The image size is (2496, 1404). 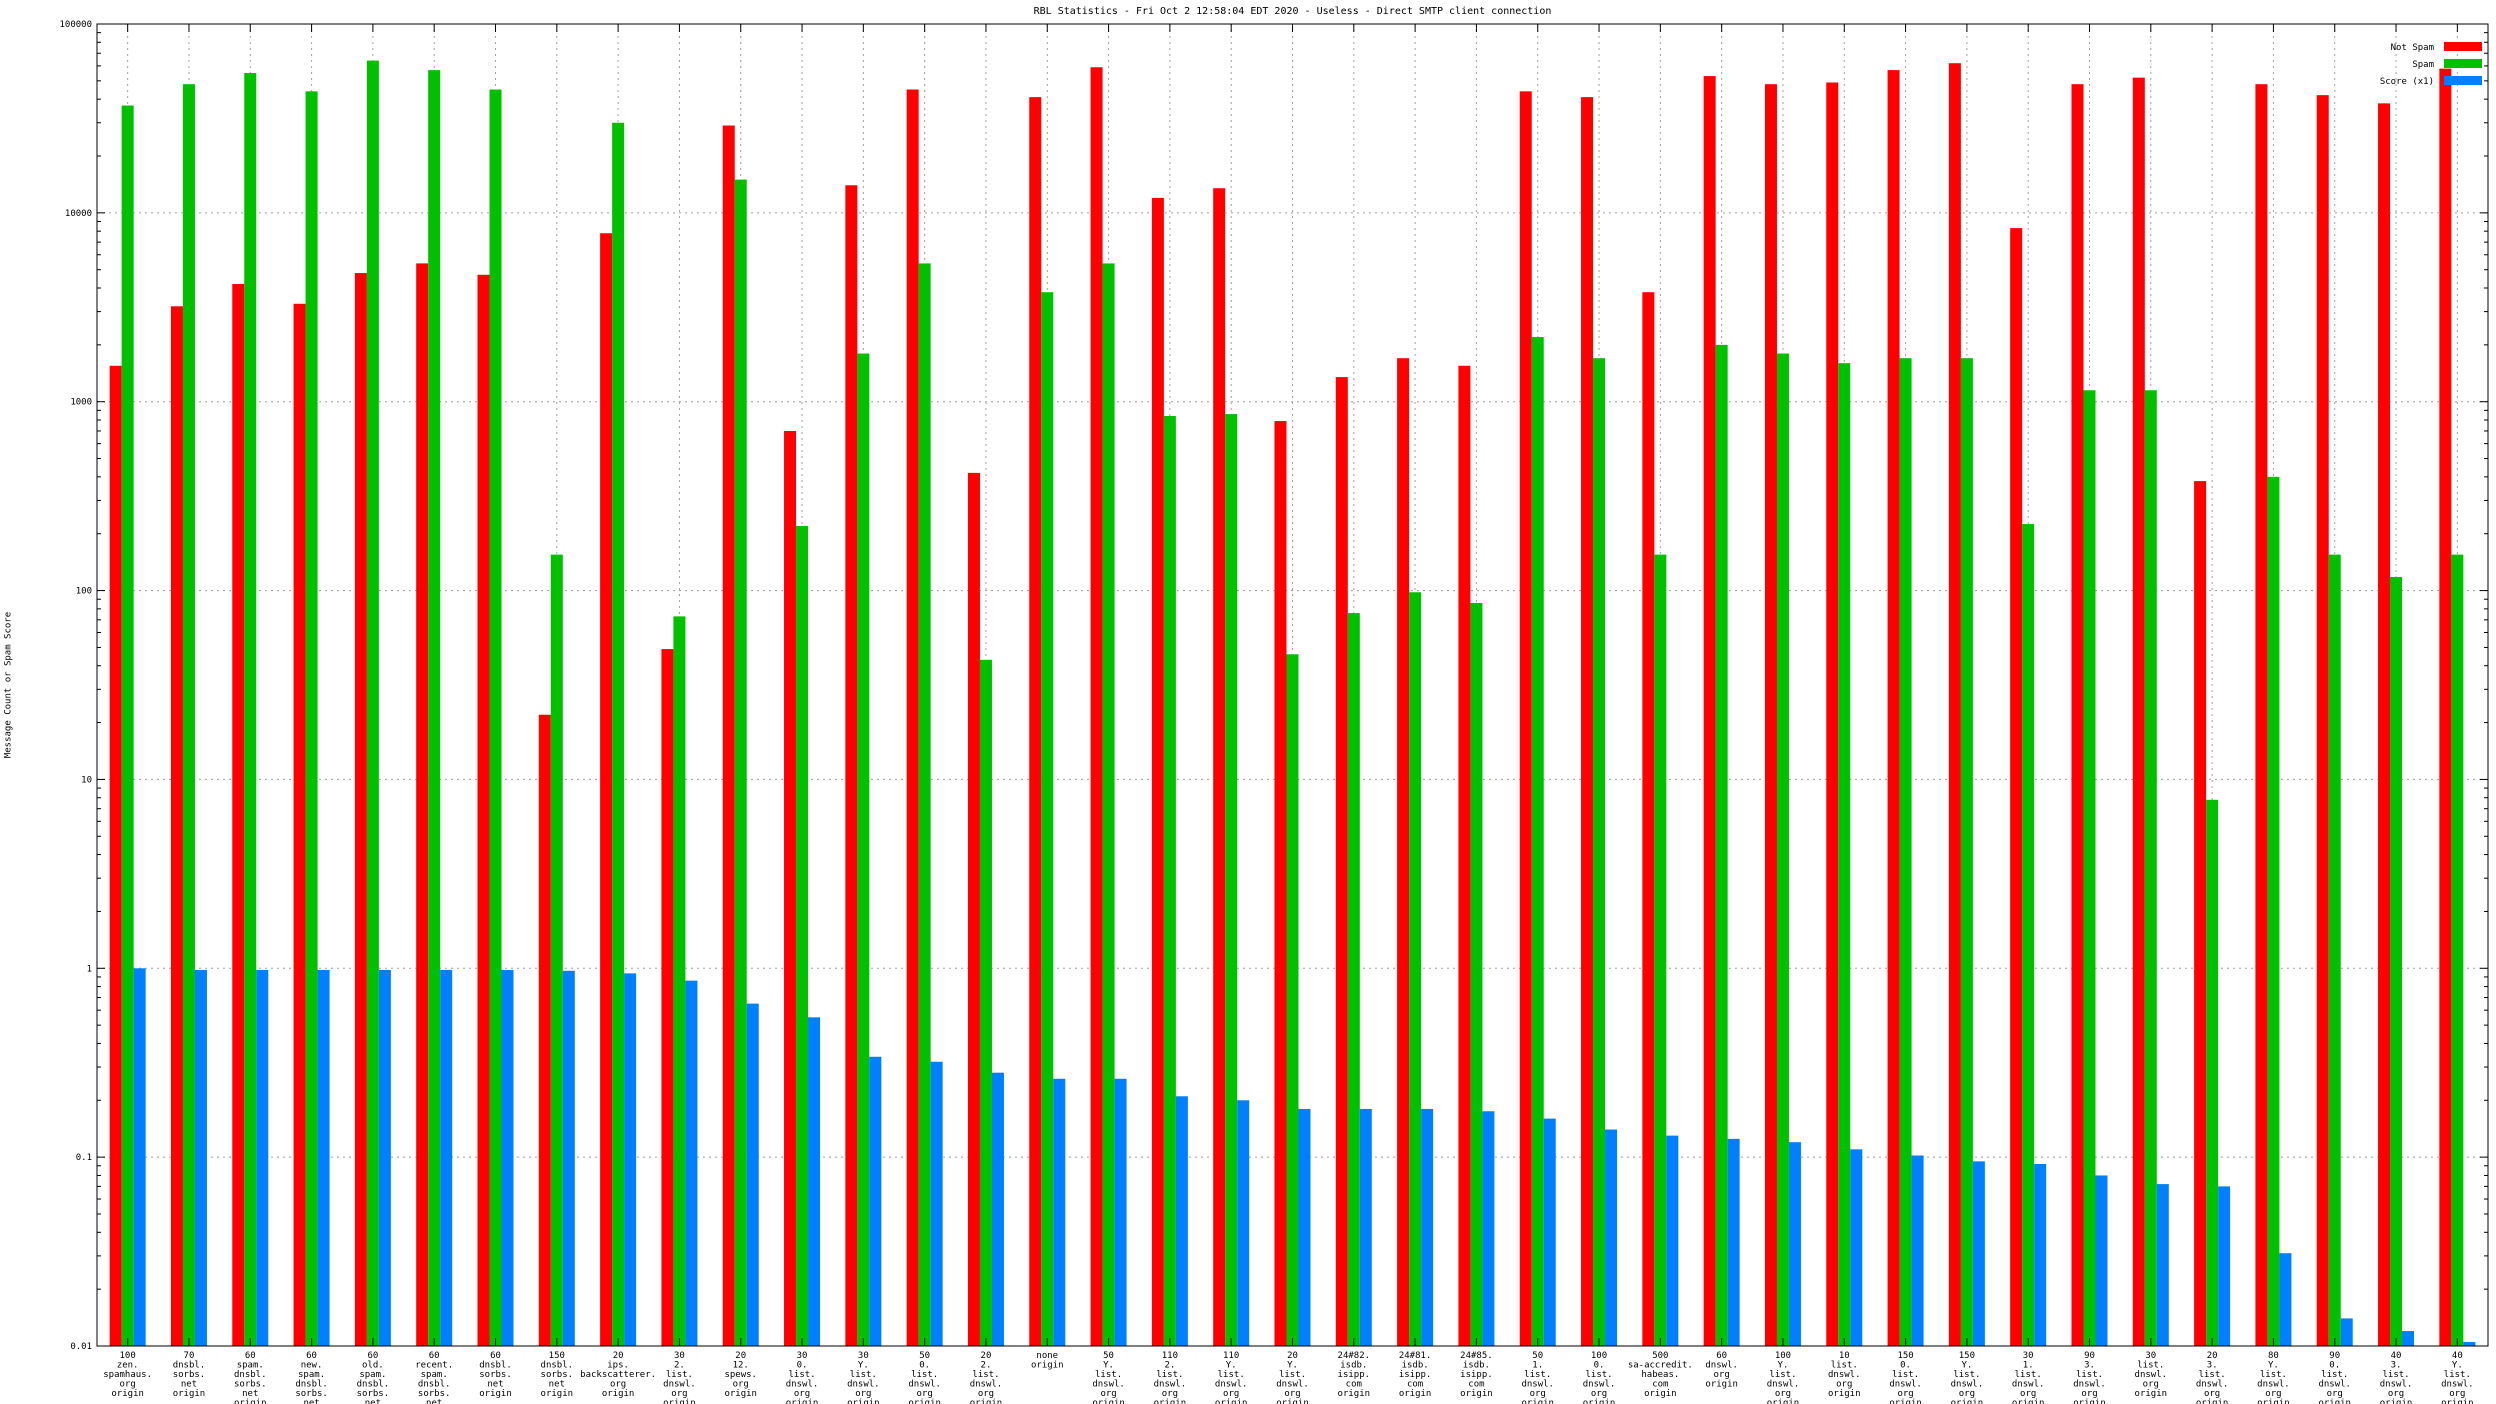 What do you see at coordinates (81, 1347) in the screenshot?
I see `y-tick-label: 0.01` at bounding box center [81, 1347].